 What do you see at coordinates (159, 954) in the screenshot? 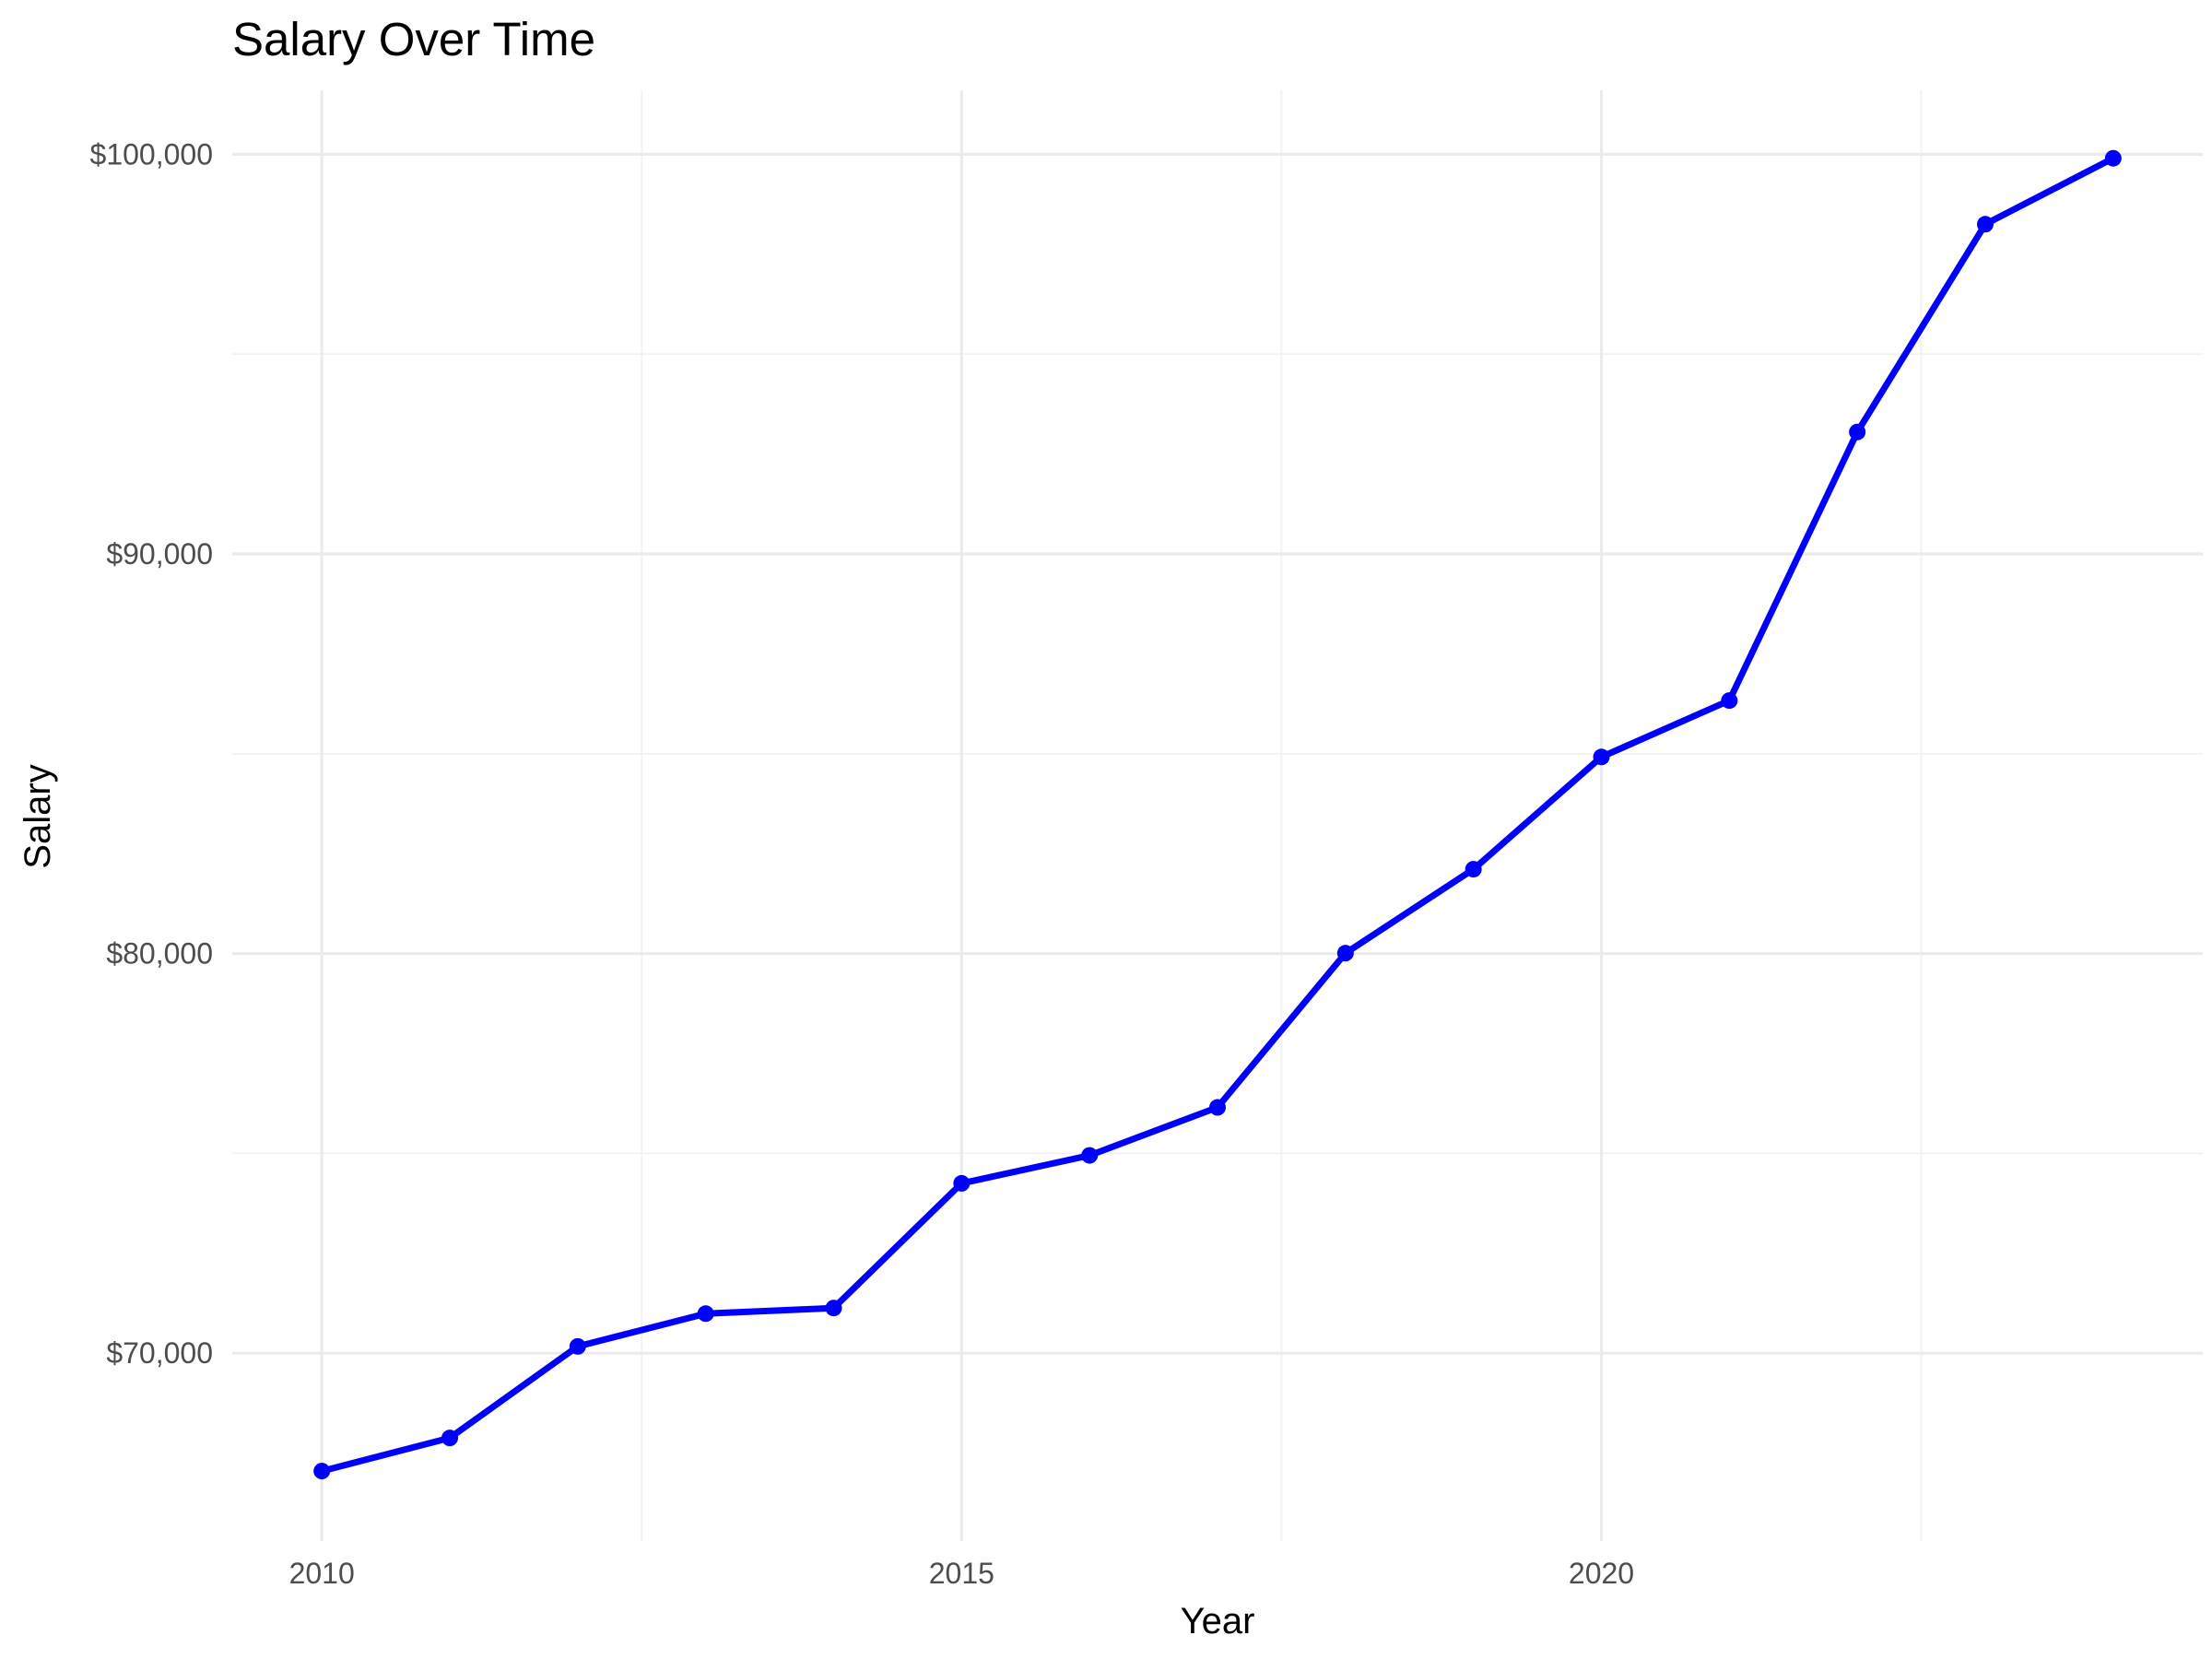
I see `y-tick-label: $80,000` at bounding box center [159, 954].